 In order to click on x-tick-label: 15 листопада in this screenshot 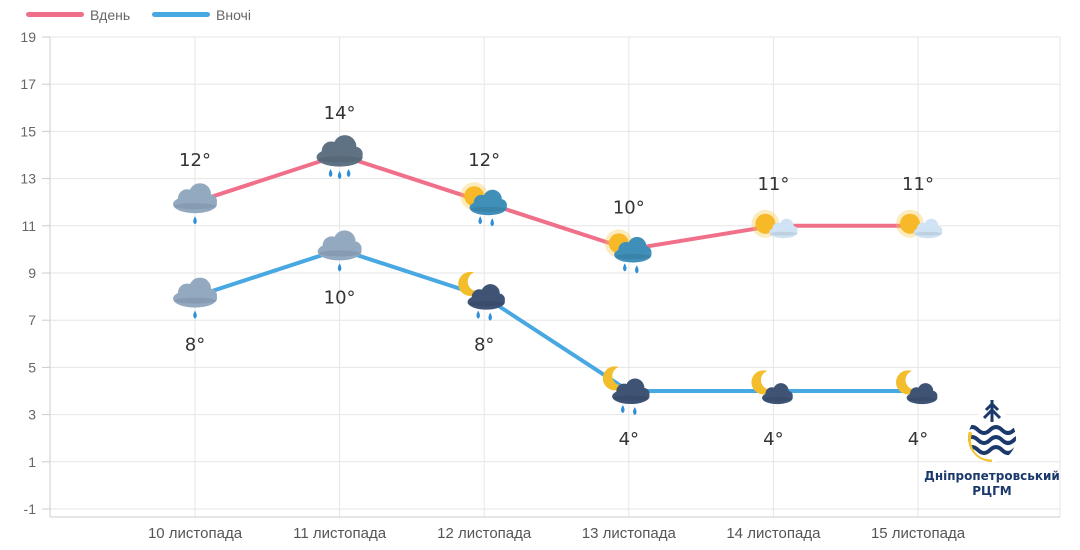, I will do `click(918, 533)`.